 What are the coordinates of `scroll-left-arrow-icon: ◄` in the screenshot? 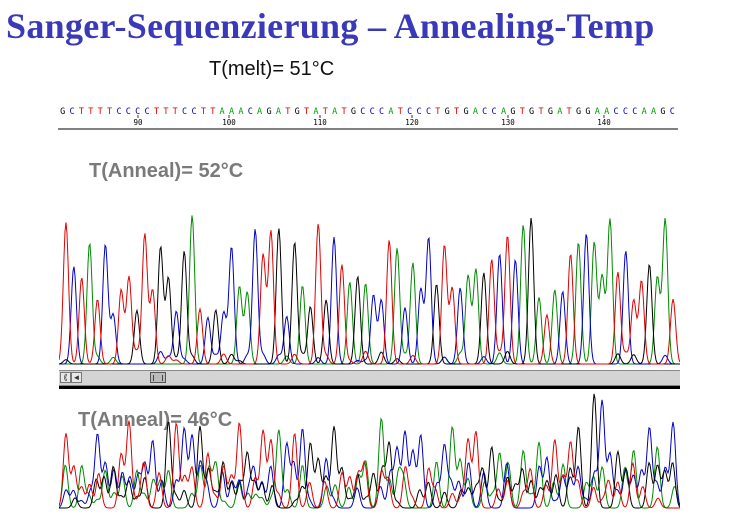 It's located at (76, 377).